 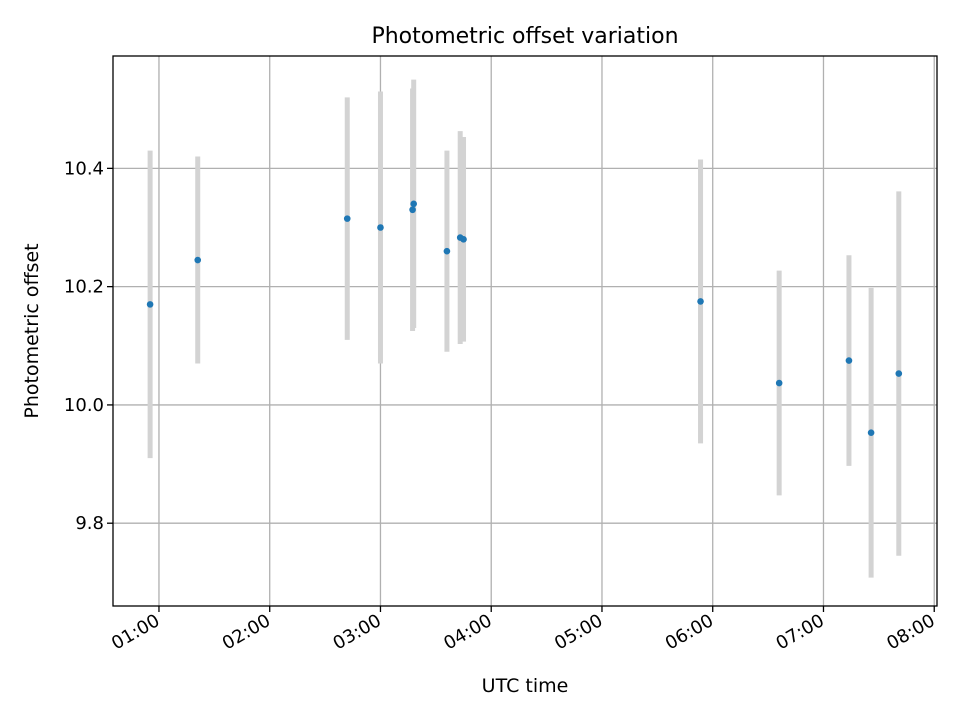 I want to click on y-tick-label: 10.0, so click(x=84, y=405).